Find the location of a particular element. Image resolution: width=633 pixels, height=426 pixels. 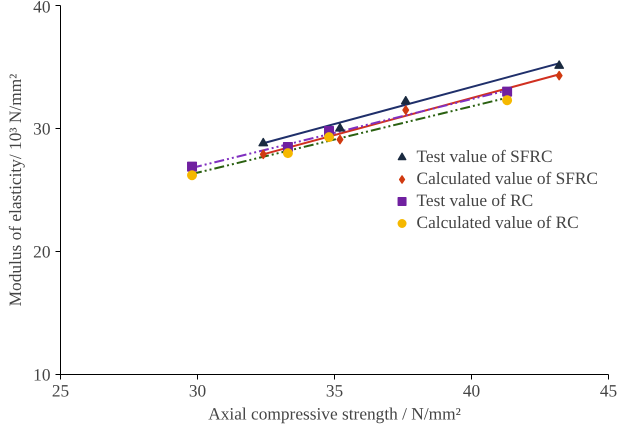

legend-label: Test value of SFRC is located at coordinates (484, 156).